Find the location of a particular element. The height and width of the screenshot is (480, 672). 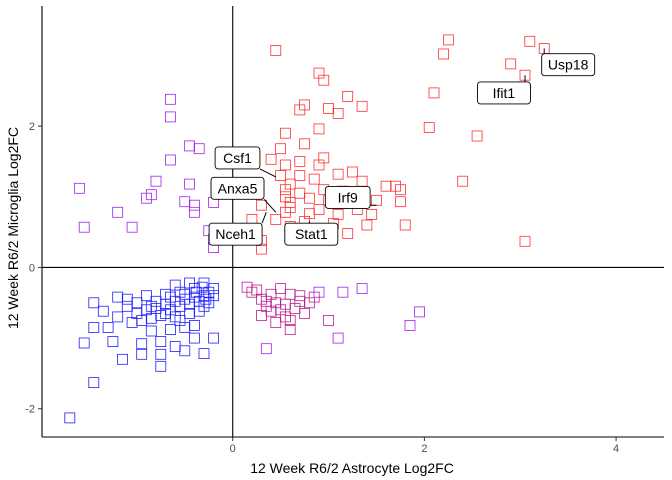

gene-label-text: Stat1 is located at coordinates (311, 234).